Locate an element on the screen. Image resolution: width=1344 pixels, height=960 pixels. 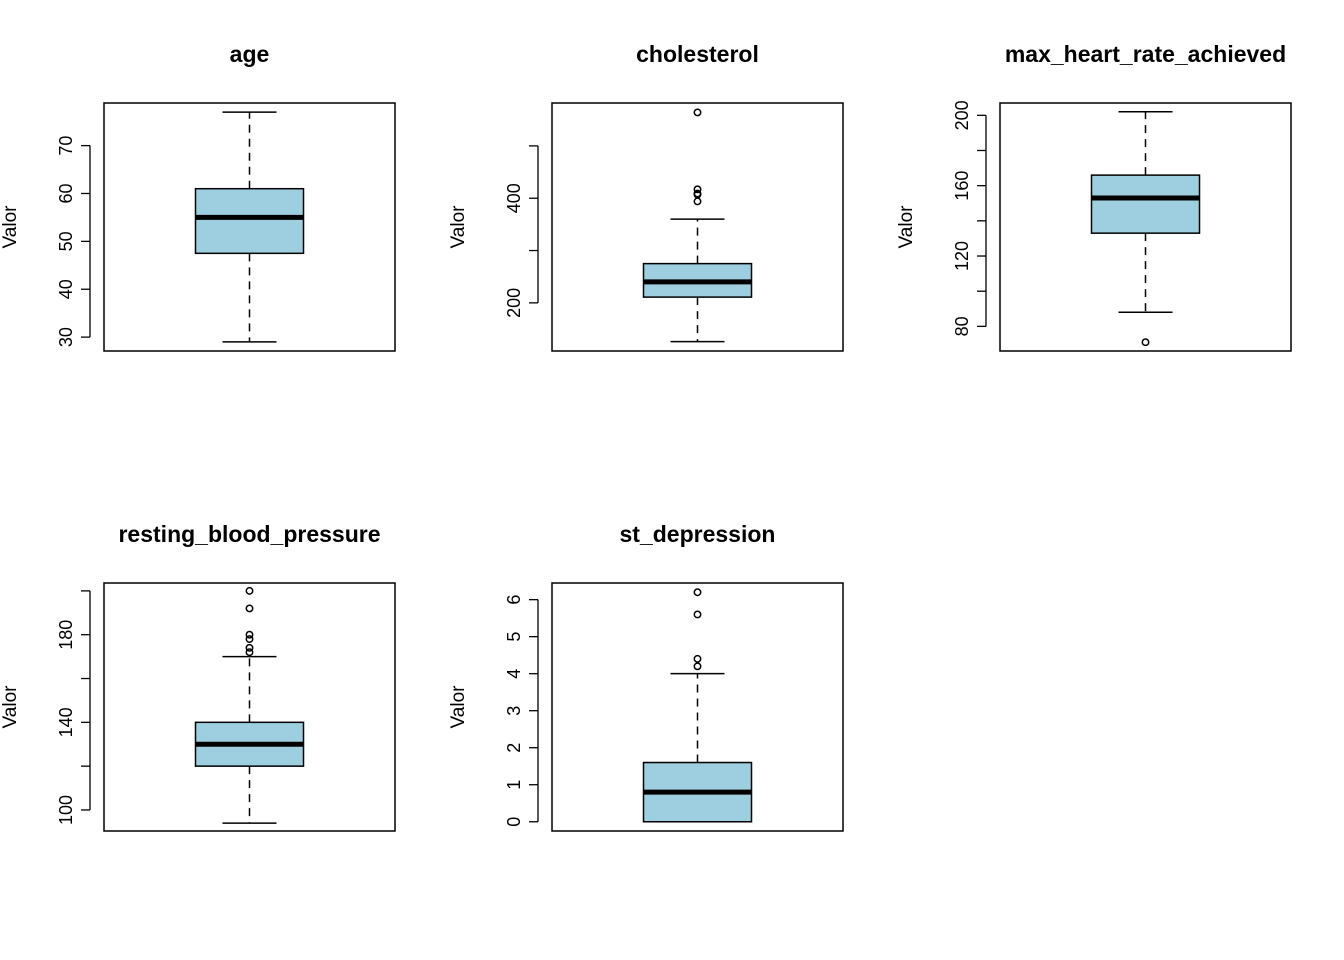
y-tick-label: 120 is located at coordinates (962, 256).